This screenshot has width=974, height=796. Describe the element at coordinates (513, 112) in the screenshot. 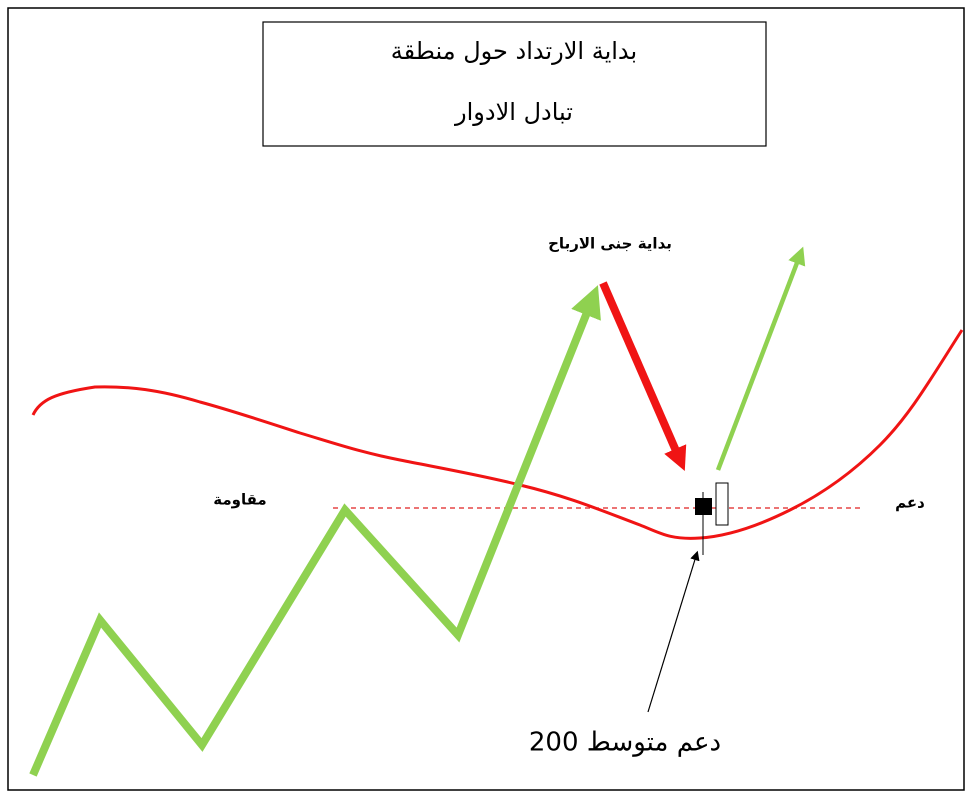

I see `title-line: تبادل الادوار` at that location.